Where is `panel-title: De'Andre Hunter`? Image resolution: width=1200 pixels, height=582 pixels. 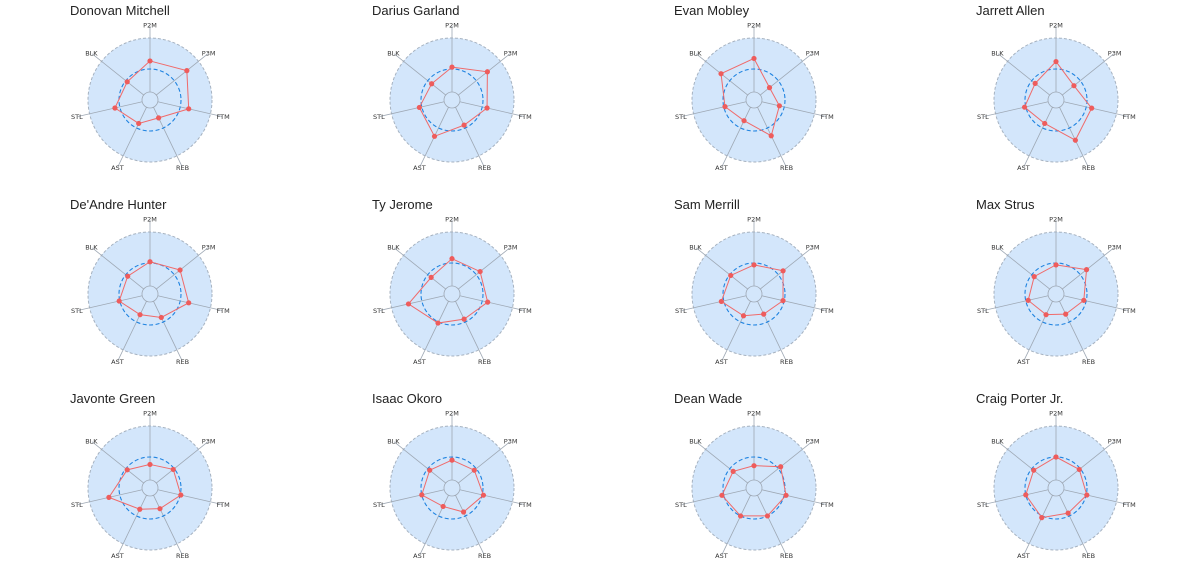 panel-title: De'Andre Hunter is located at coordinates (118, 204).